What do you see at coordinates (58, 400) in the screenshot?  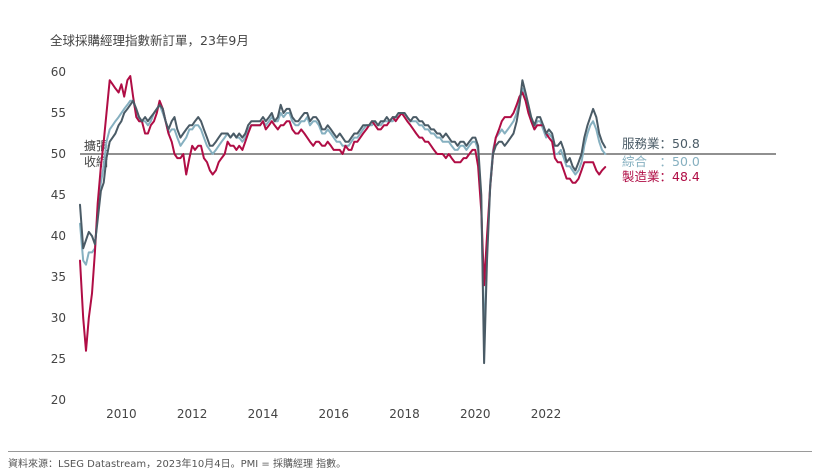 I see `y-tick-label: 20` at bounding box center [58, 400].